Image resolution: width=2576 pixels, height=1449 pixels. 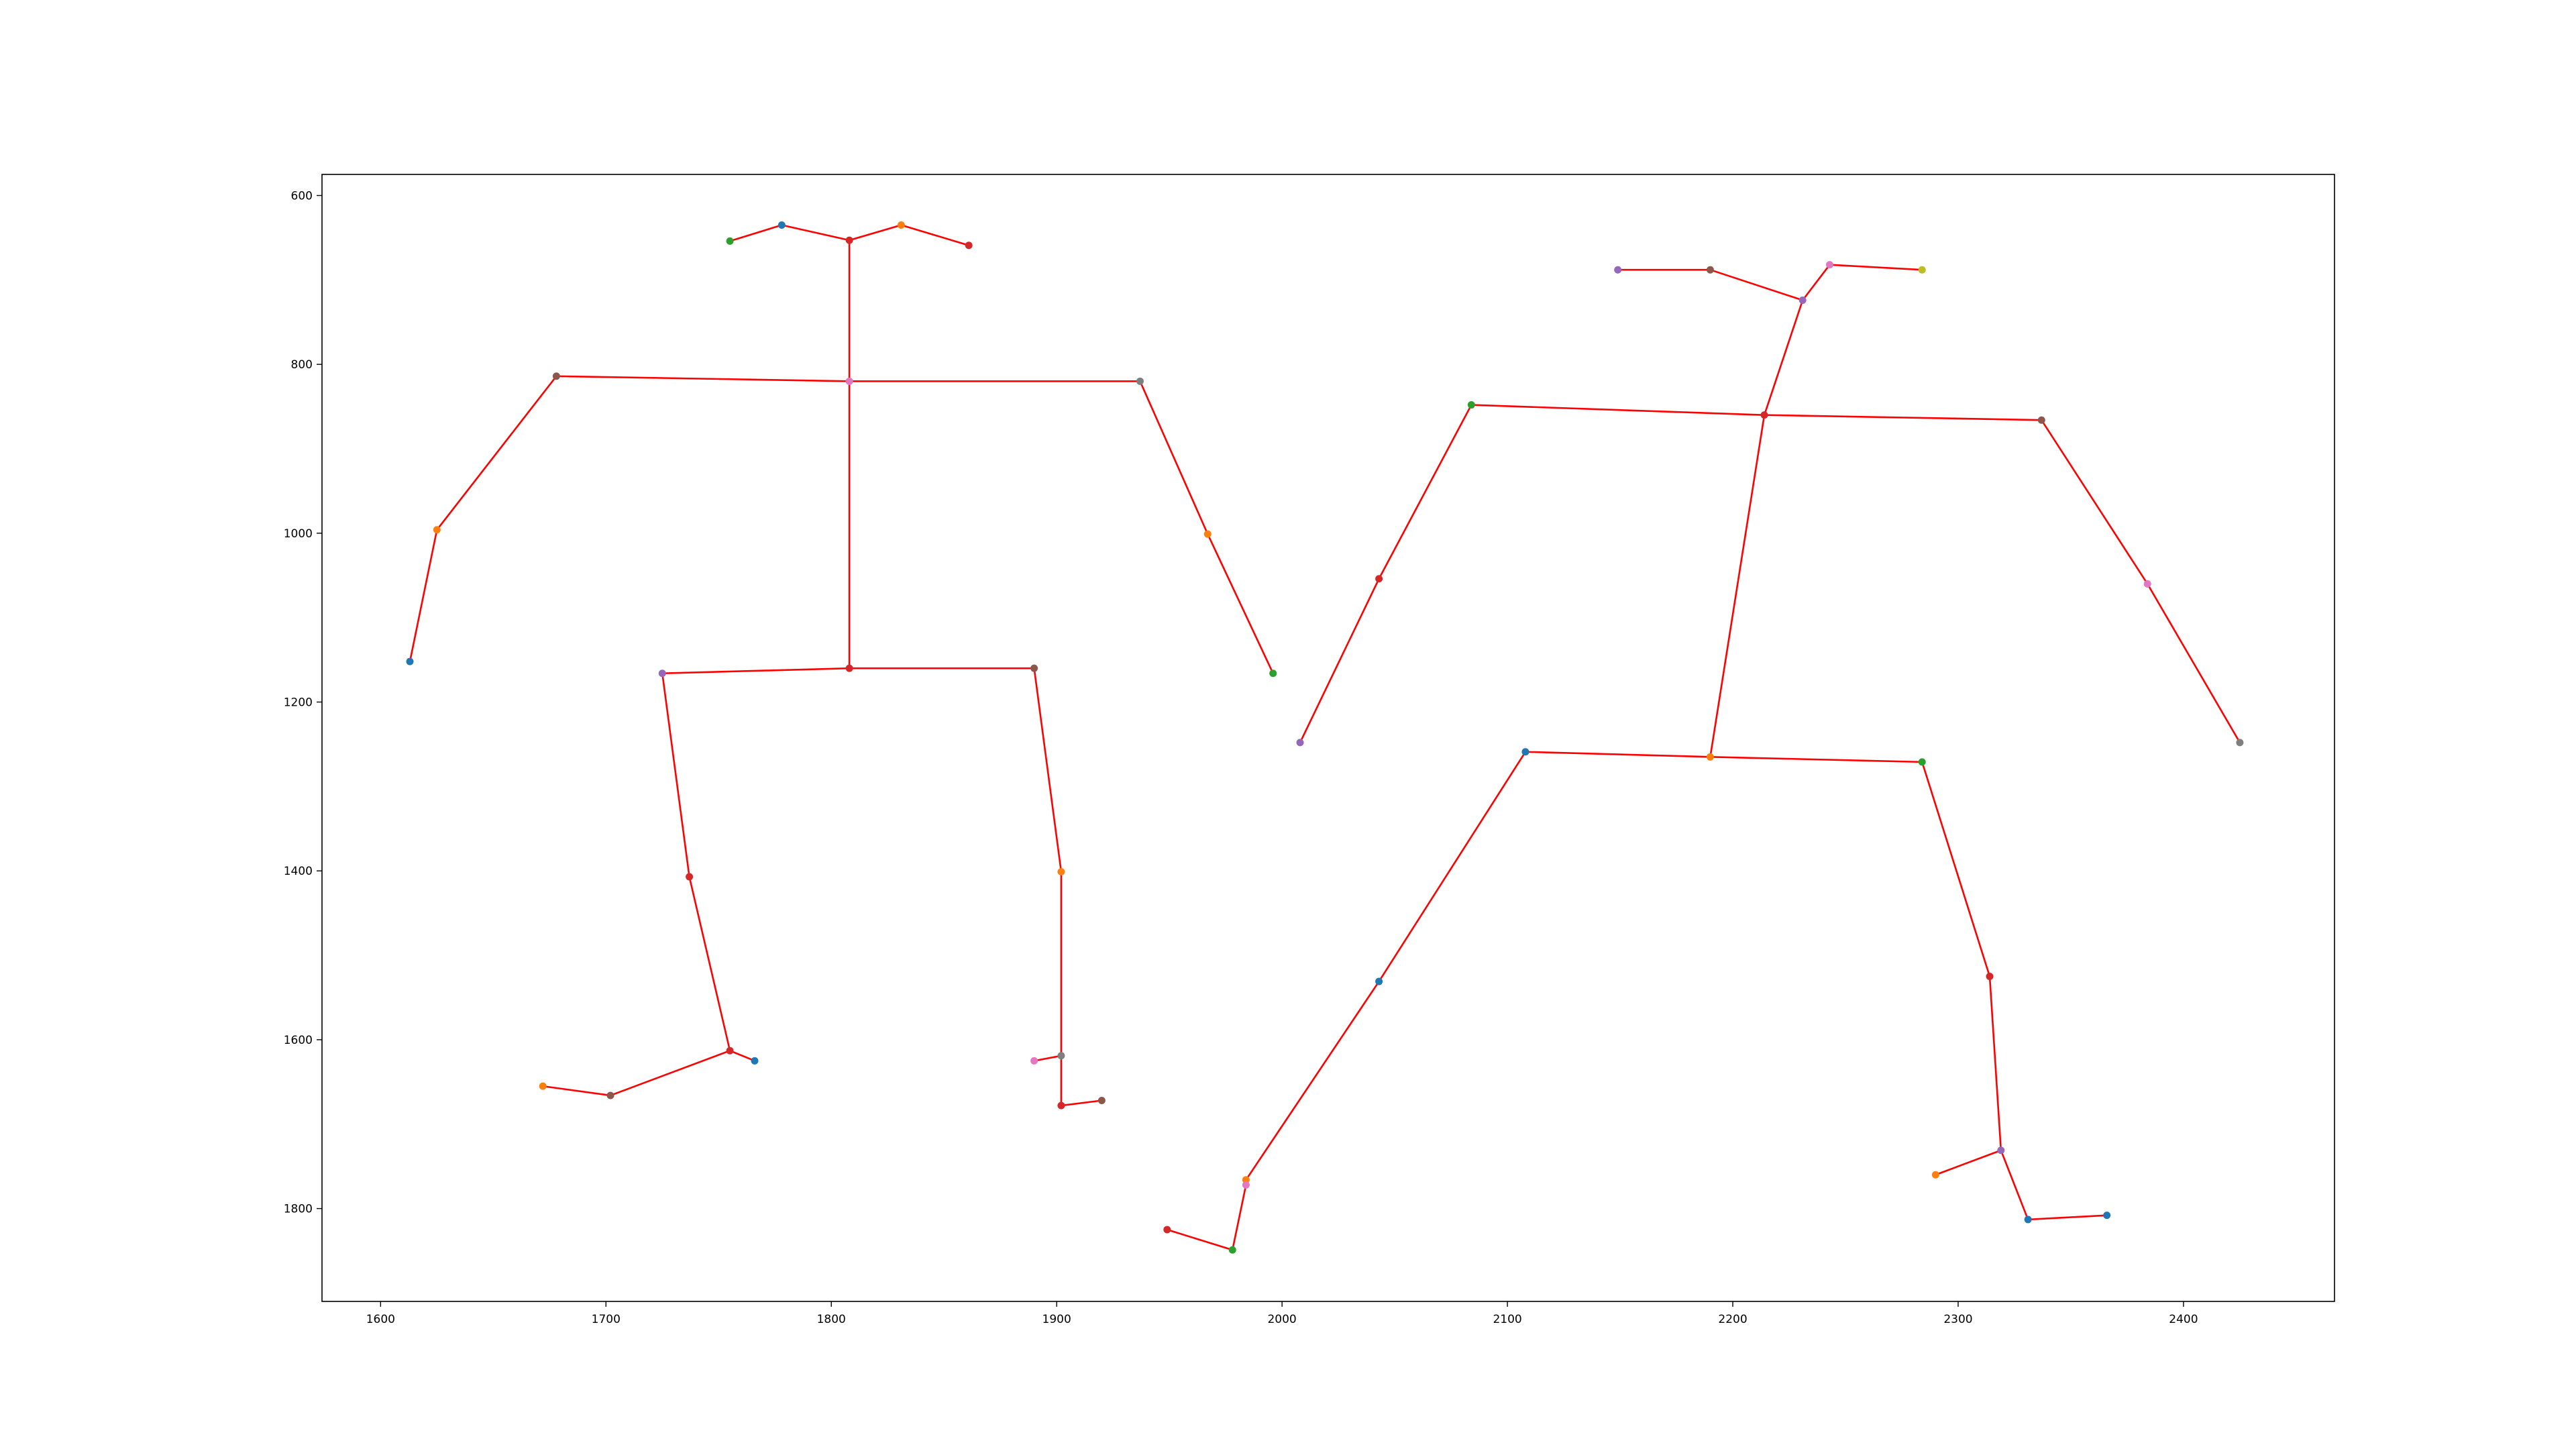 What do you see at coordinates (1282, 1313) in the screenshot?
I see `x-axis: 1600 1700 1800 1900 2000 2100 2200 2300 2400` at bounding box center [1282, 1313].